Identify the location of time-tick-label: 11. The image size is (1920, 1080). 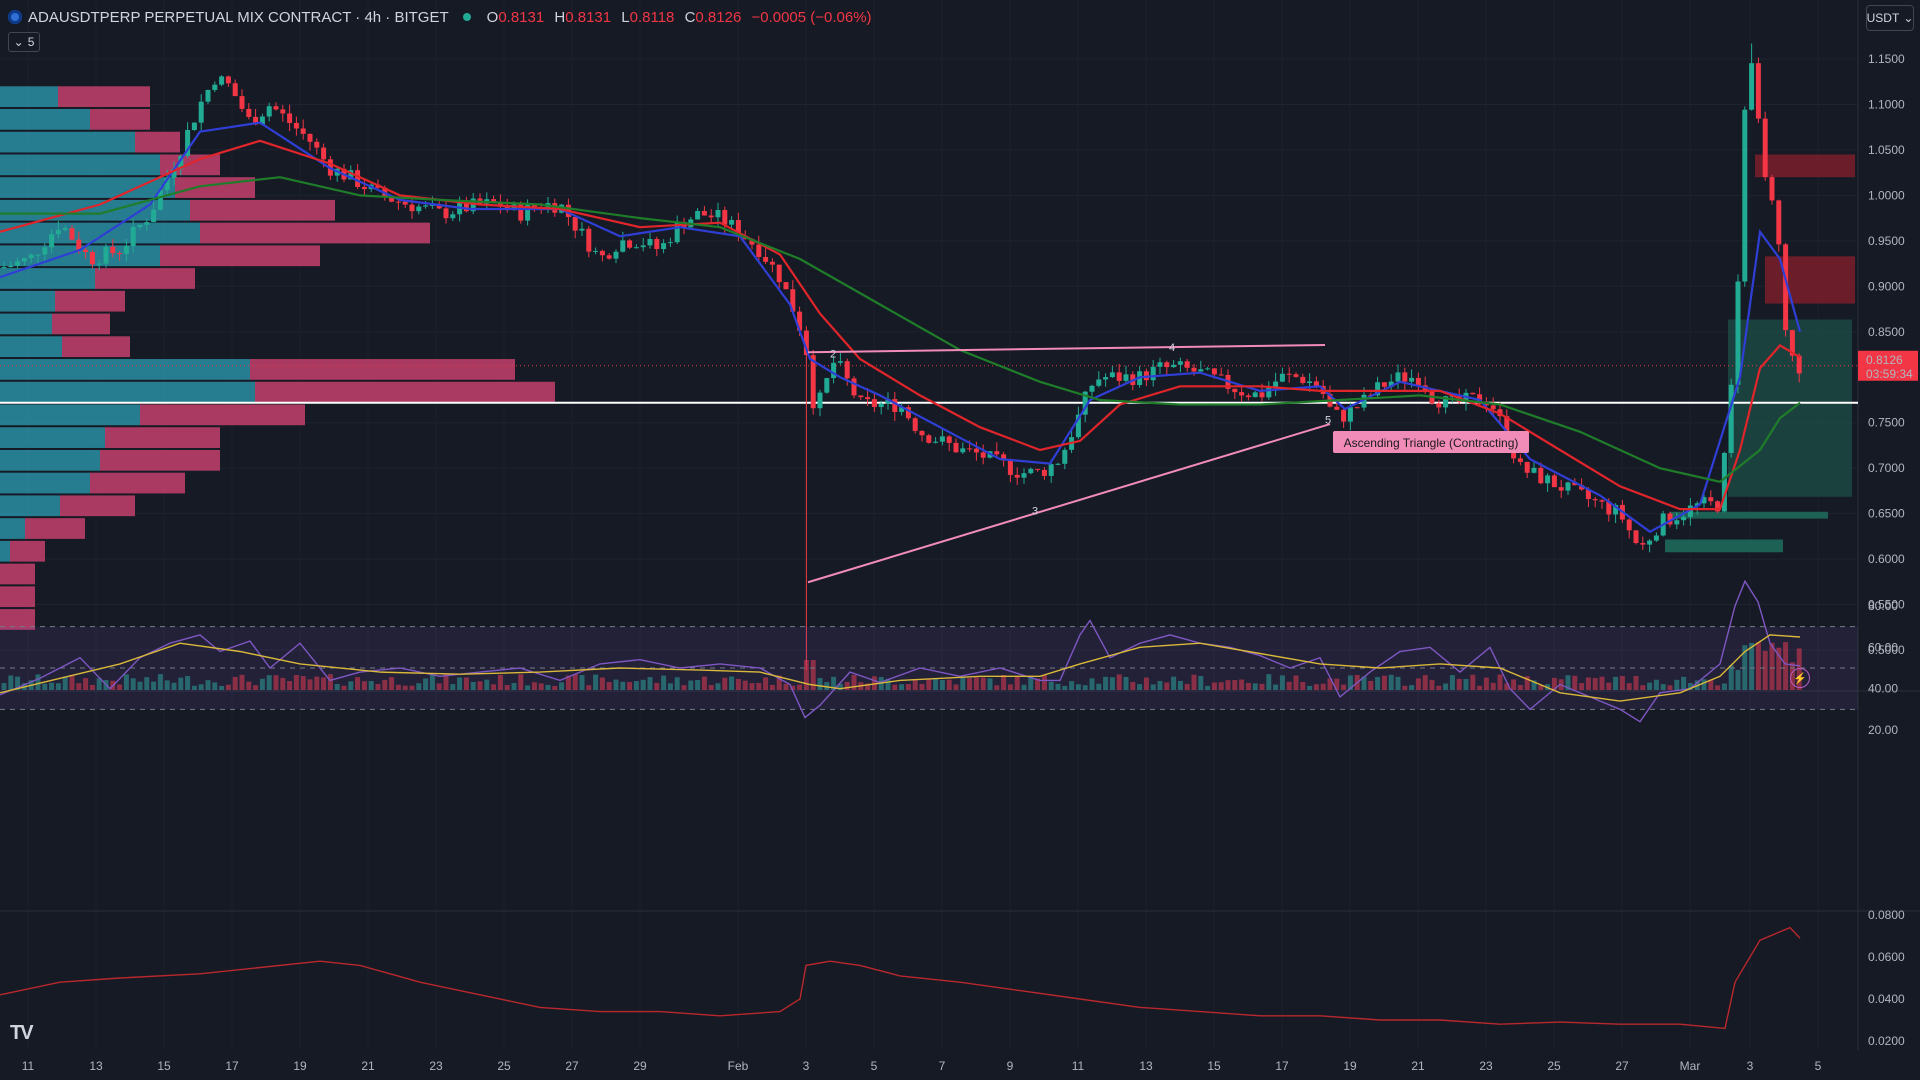
(28, 1066).